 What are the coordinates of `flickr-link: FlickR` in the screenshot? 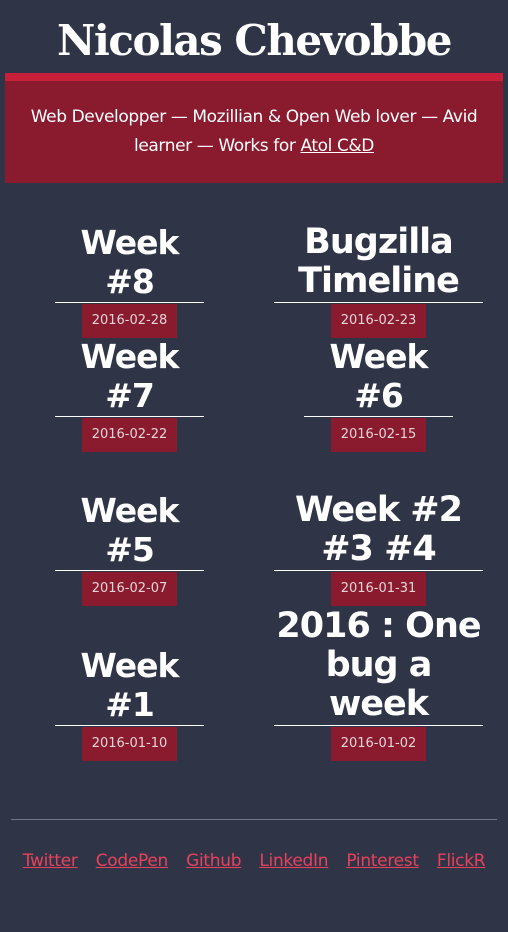 It's located at (461, 861).